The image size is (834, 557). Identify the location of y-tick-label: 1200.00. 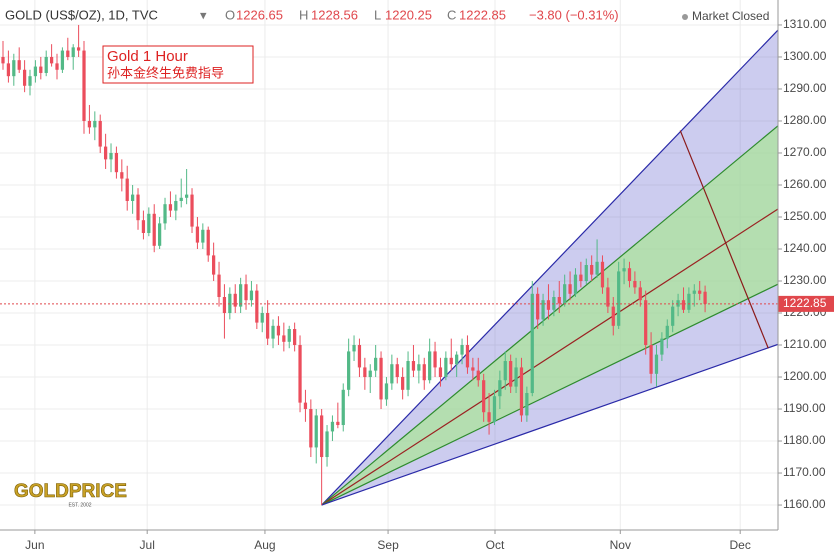
(805, 376).